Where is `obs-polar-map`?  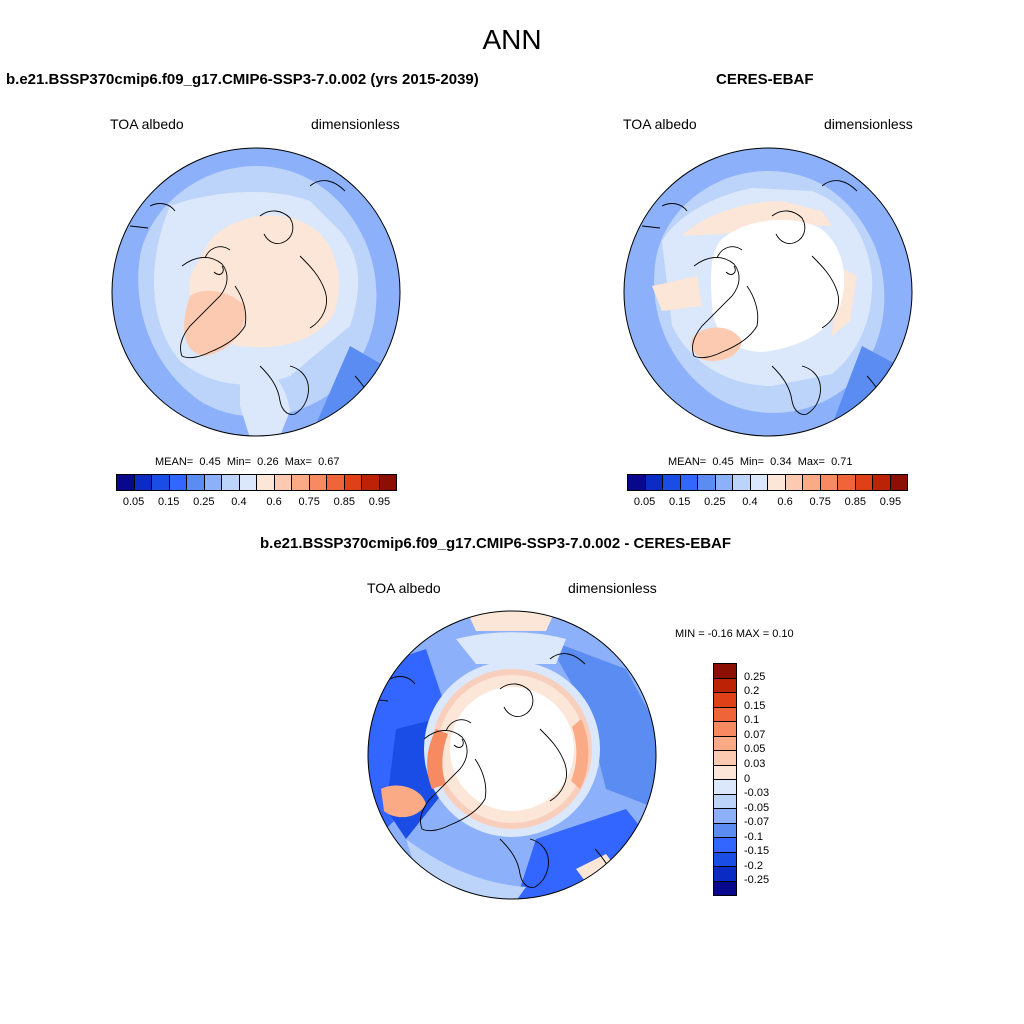
obs-polar-map is located at coordinates (768, 292).